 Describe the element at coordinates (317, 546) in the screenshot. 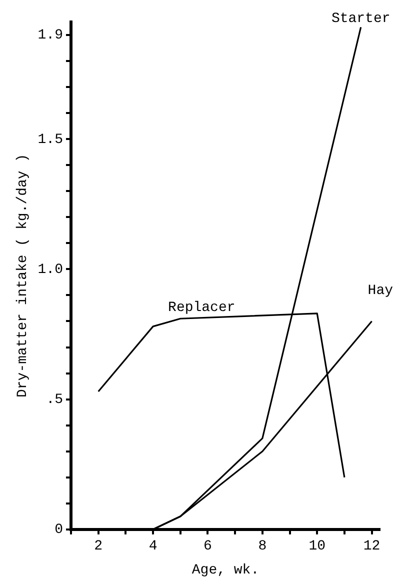

I see `x-tick-label: 10` at that location.